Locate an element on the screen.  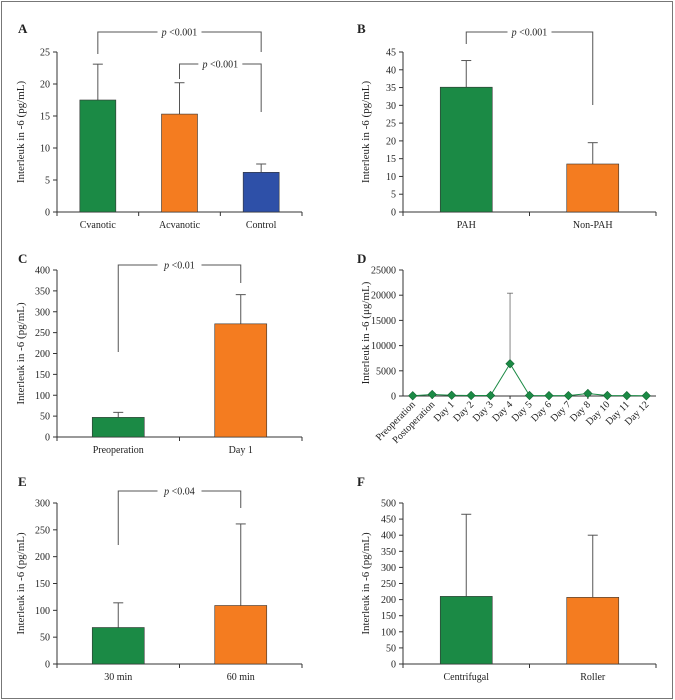
y-tick-label: 35 is located at coordinates (391, 88).